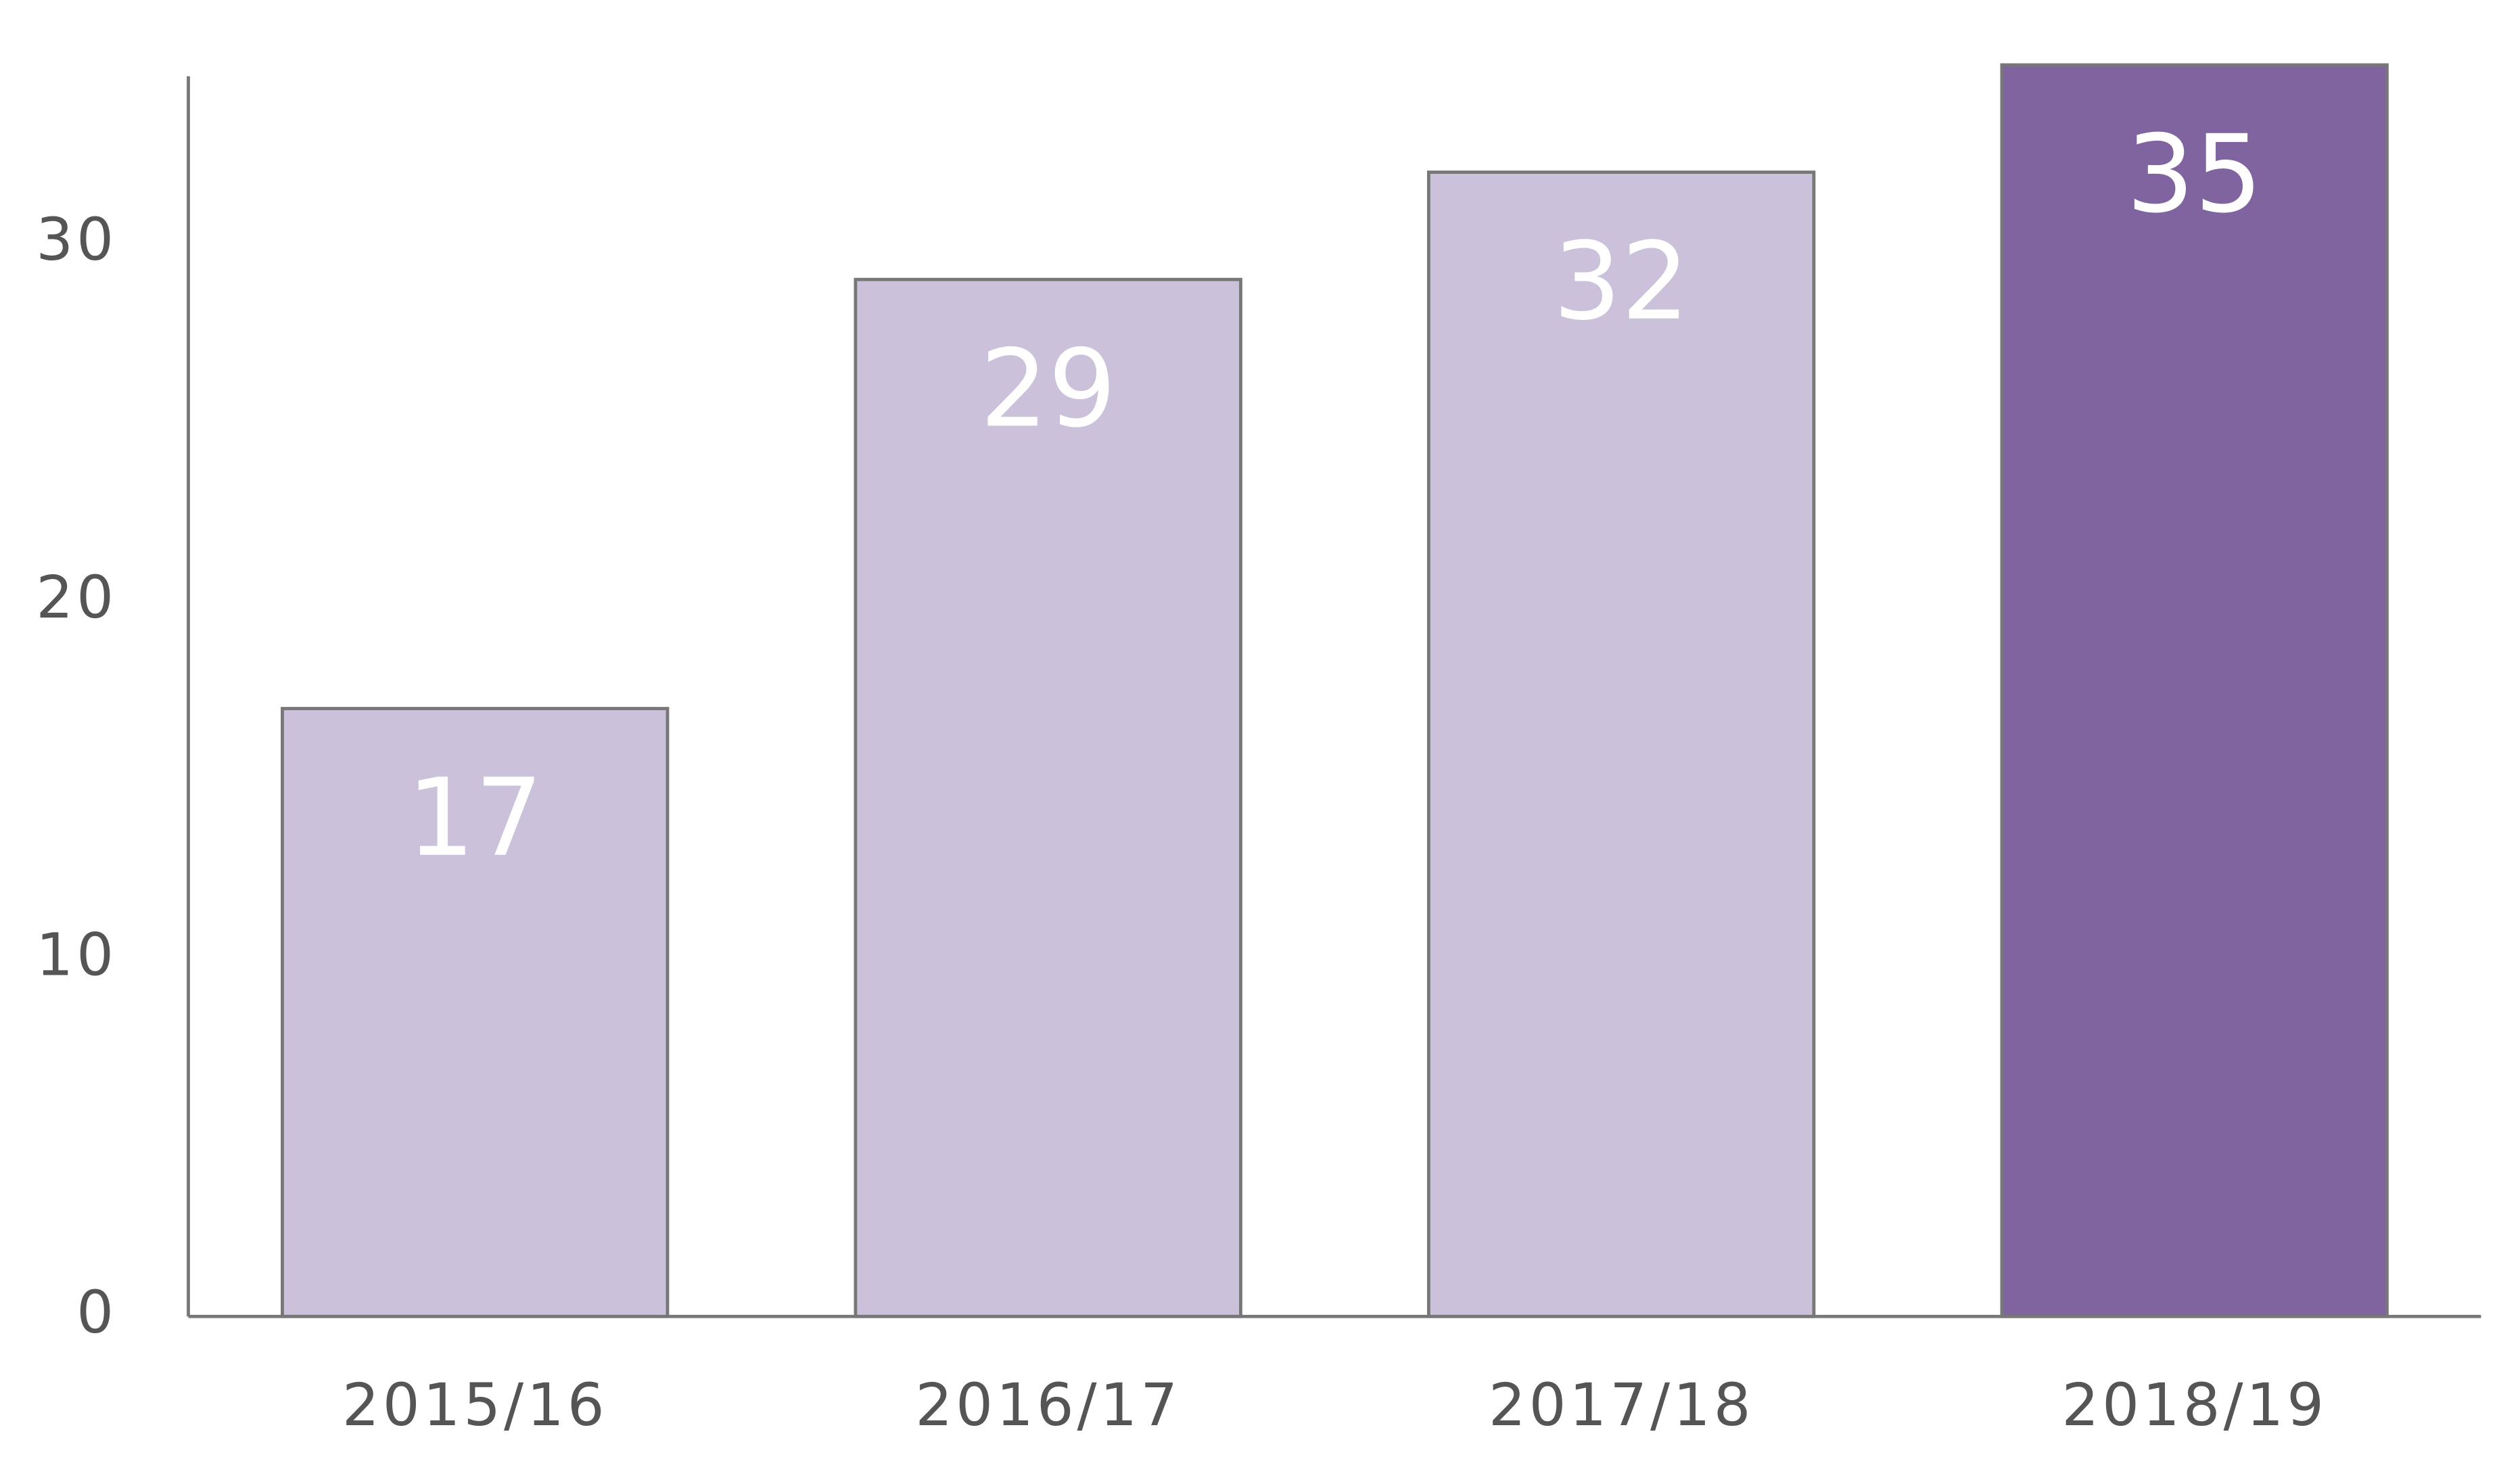 Image resolution: width=2520 pixels, height=1482 pixels. I want to click on y-tick-label: 30, so click(76, 240).